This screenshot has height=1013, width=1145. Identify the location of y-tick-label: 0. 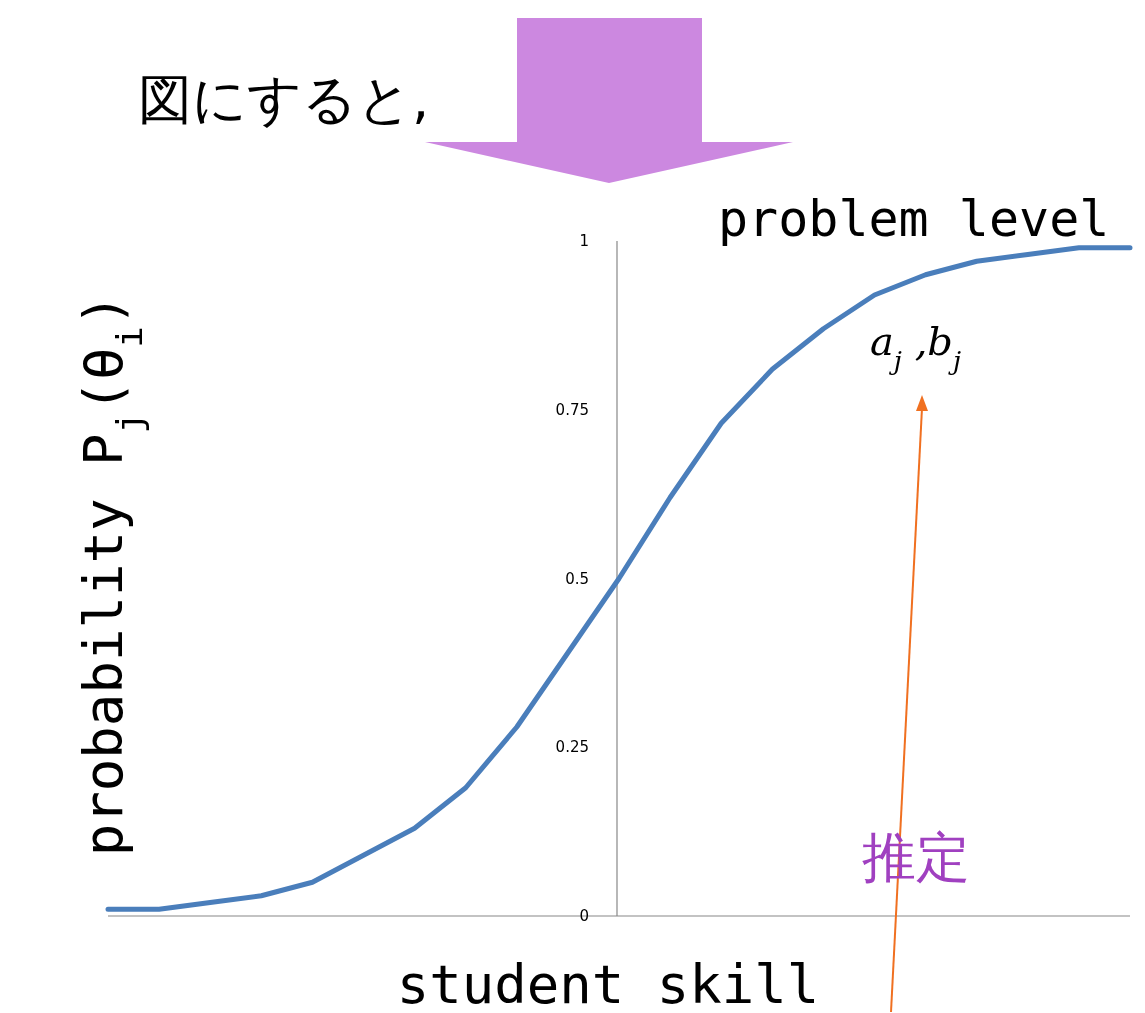
(584, 916).